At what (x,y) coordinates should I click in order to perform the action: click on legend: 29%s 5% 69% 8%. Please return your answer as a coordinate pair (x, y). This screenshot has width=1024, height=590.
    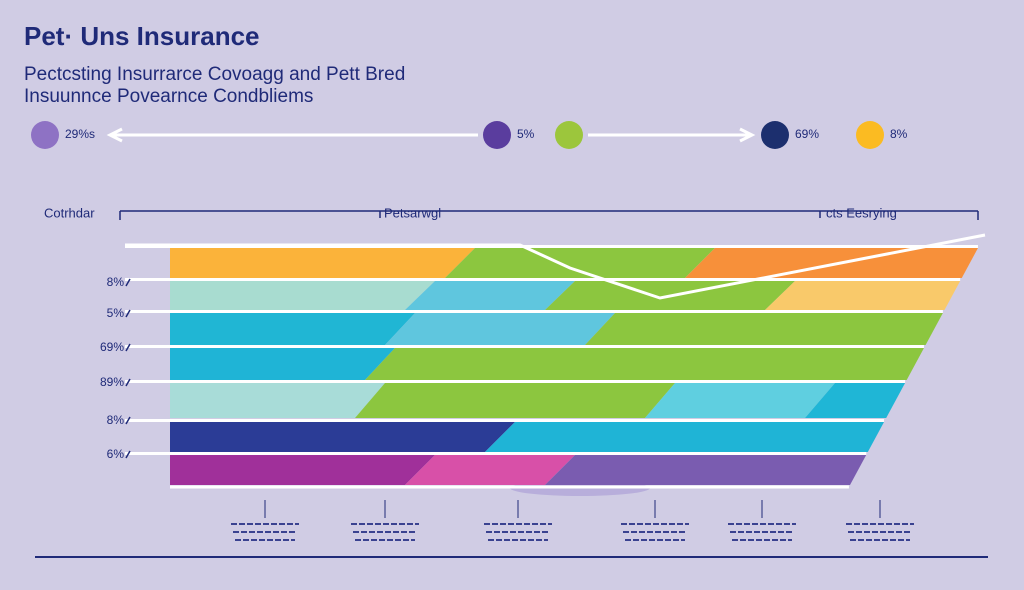
    Looking at the image, I should click on (469, 135).